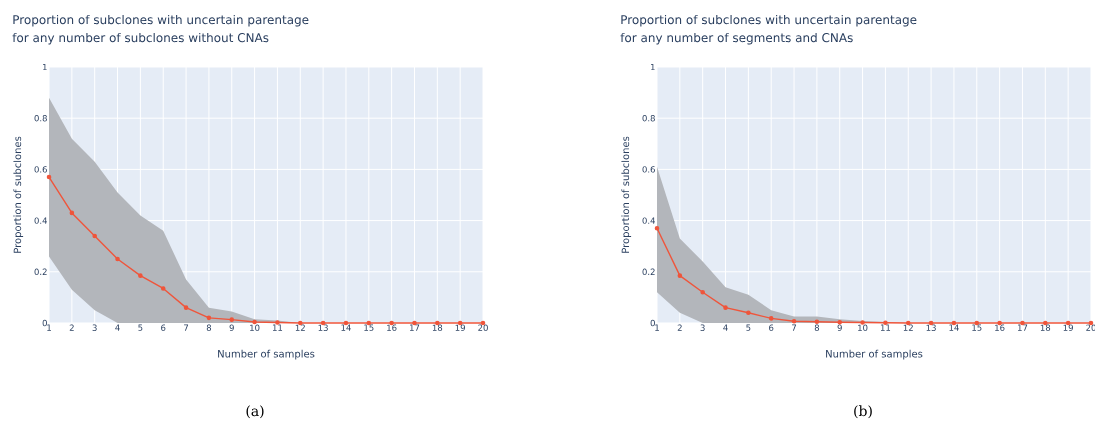  Describe the element at coordinates (255, 412) in the screenshot. I see `text: (a)` at that location.